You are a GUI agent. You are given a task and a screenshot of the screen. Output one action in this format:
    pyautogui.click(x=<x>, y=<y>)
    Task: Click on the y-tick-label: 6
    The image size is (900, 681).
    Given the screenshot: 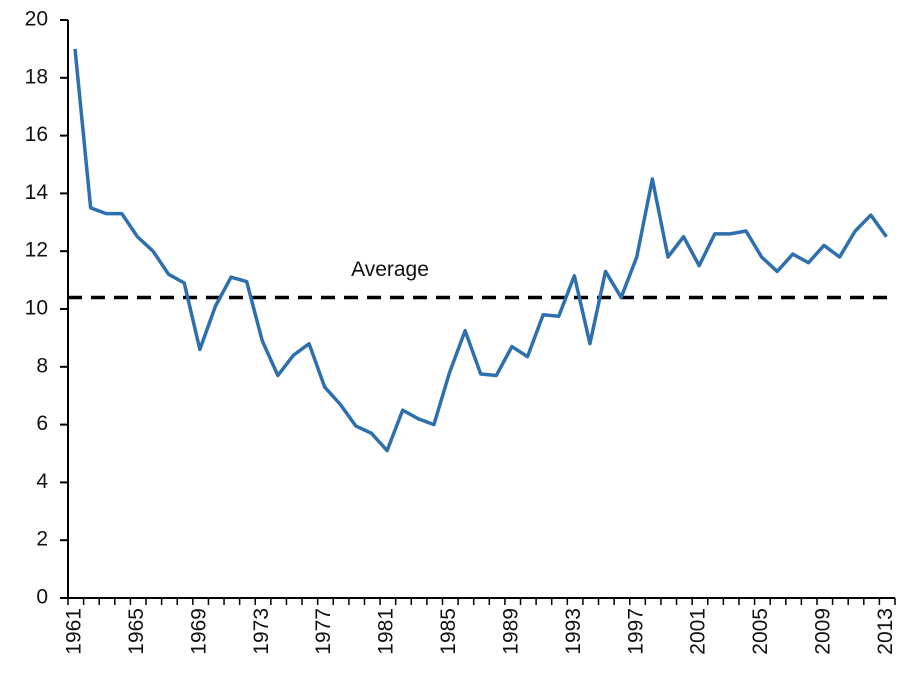 What is the action you would take?
    pyautogui.click(x=42, y=423)
    